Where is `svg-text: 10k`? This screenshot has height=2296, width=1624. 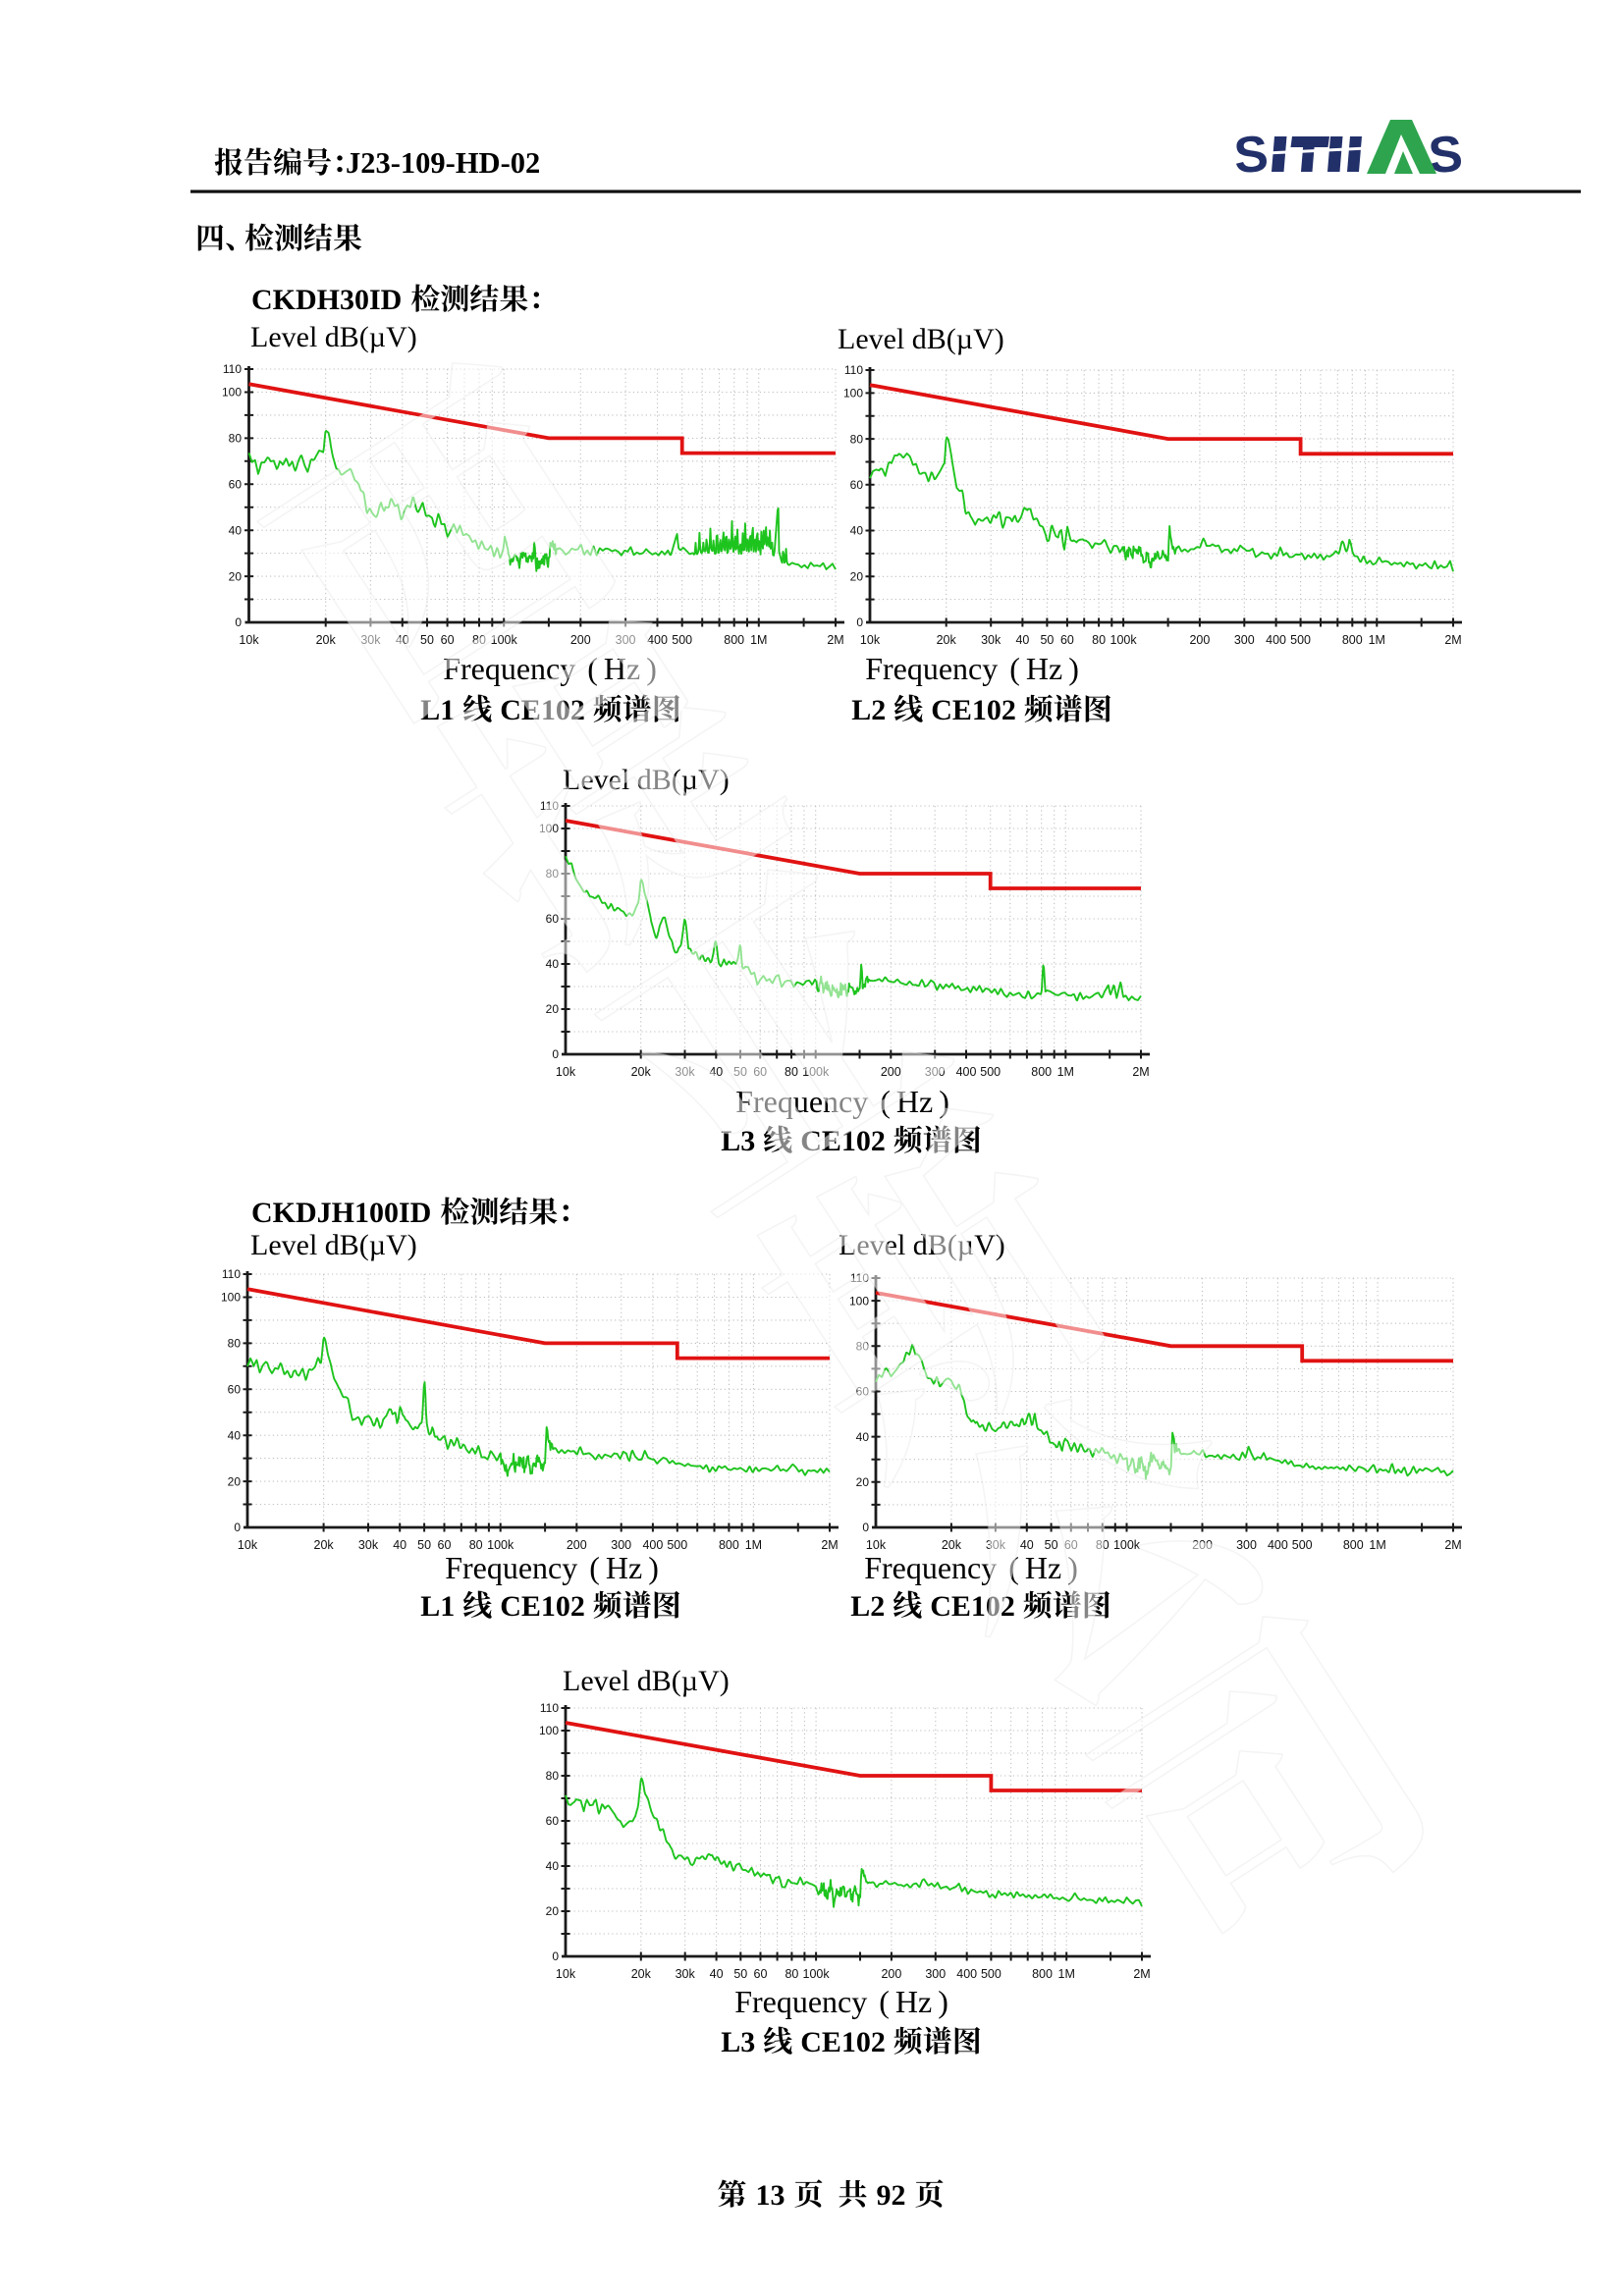
svg-text: 10k is located at coordinates (876, 1545).